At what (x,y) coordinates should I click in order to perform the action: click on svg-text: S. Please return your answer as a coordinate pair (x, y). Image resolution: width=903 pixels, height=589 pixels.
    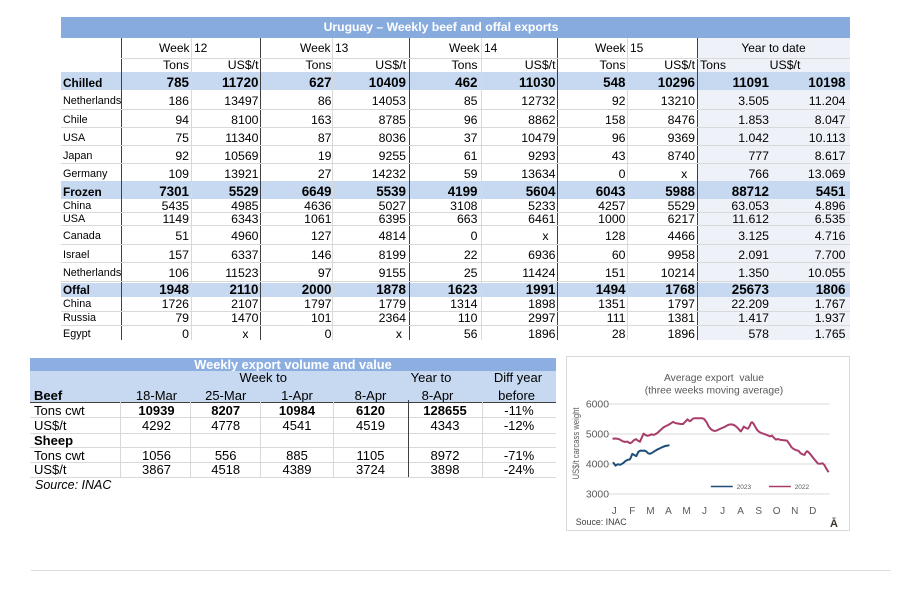
    Looking at the image, I should click on (758, 511).